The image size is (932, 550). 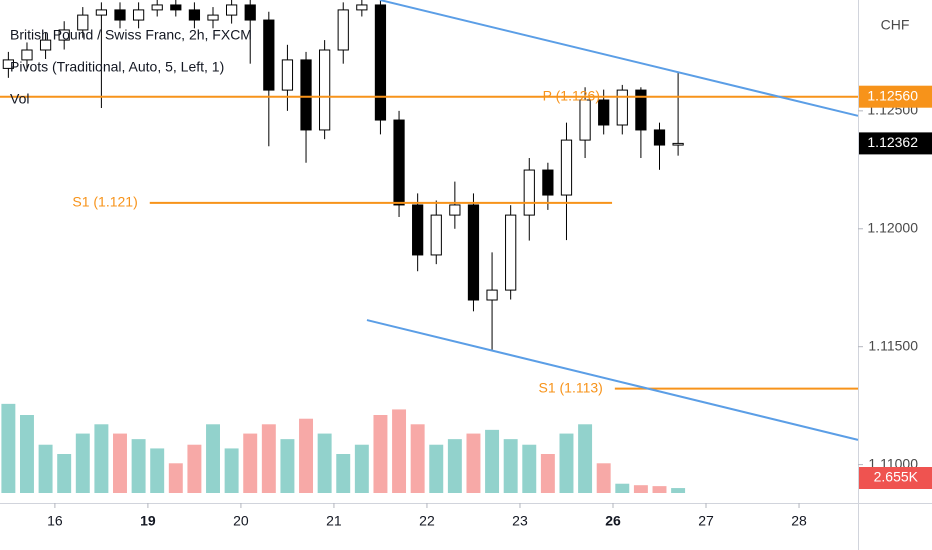 I want to click on price-label: 1.12560, so click(x=892, y=95).